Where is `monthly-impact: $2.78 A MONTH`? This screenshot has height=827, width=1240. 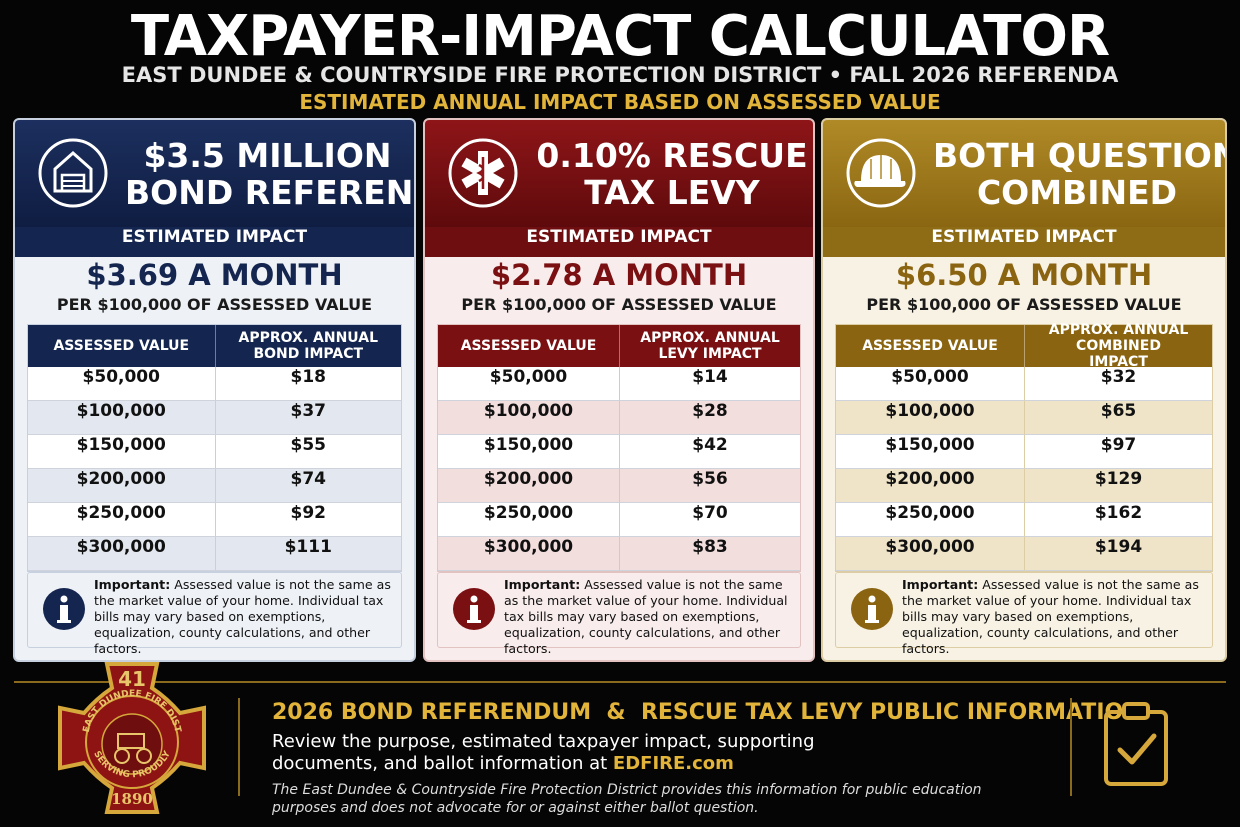 monthly-impact: $2.78 A MONTH is located at coordinates (619, 275).